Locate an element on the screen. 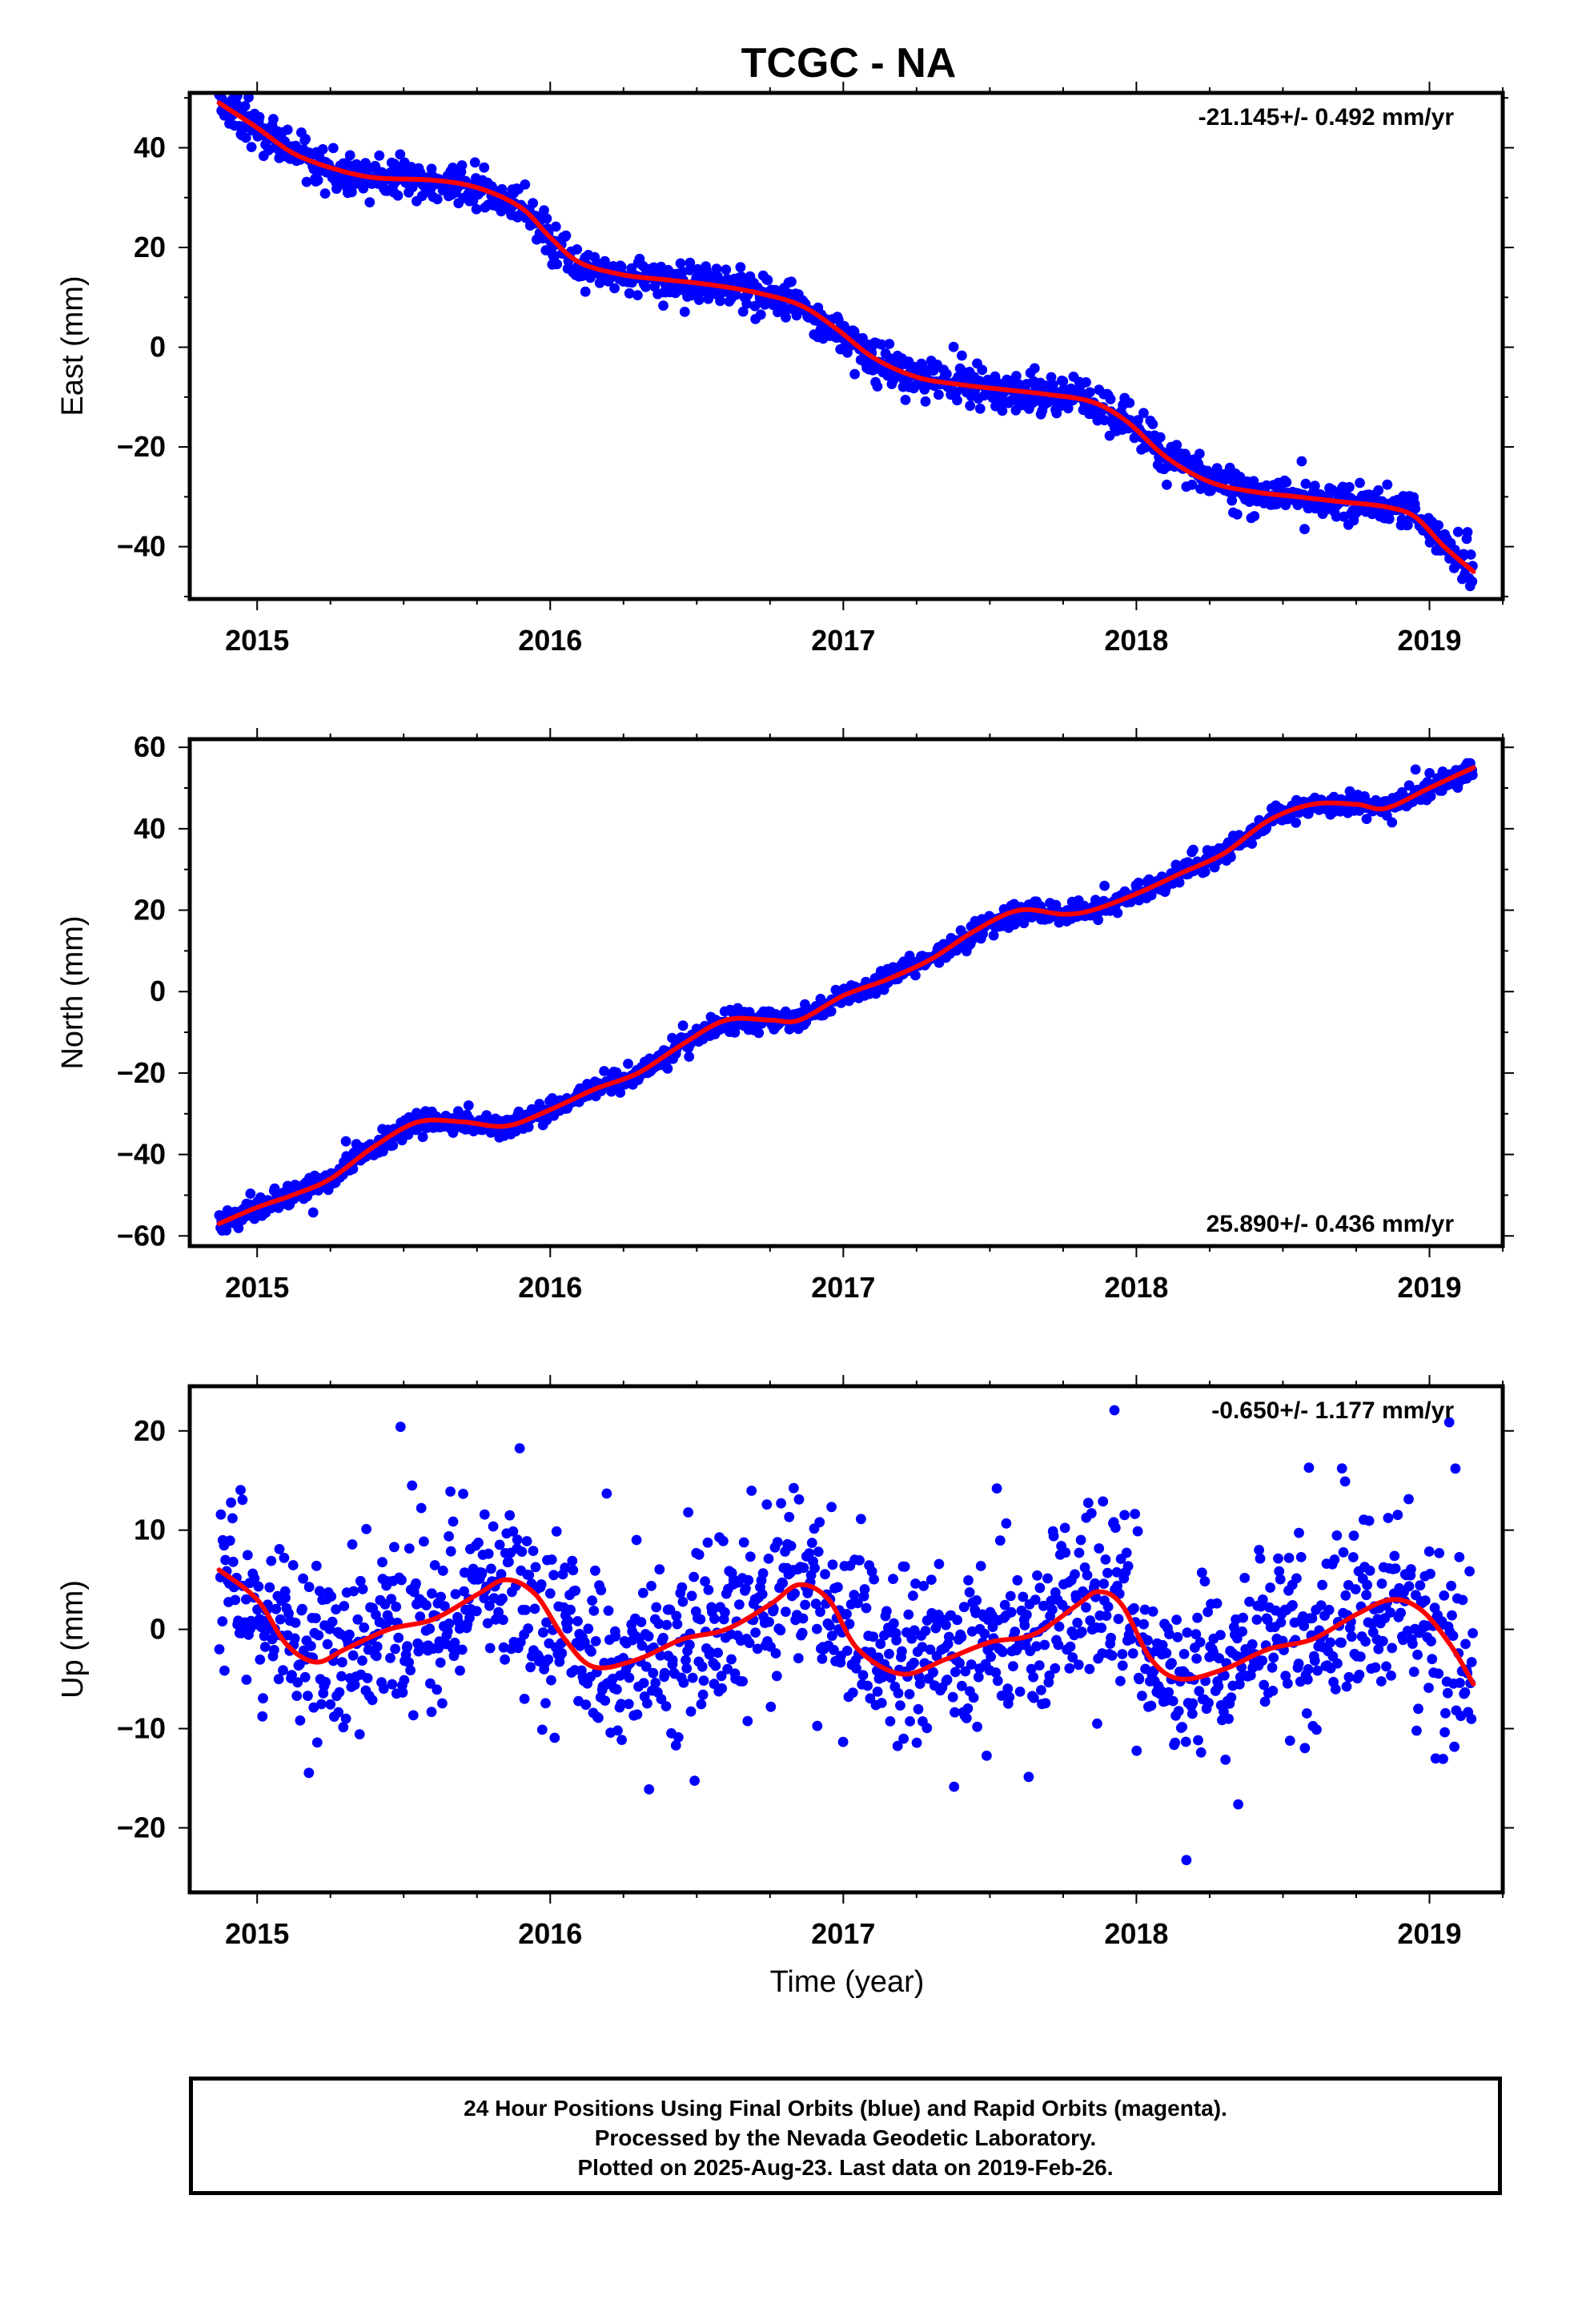 This screenshot has width=1582, height=2324. y-tick-label: −40 is located at coordinates (141, 546).